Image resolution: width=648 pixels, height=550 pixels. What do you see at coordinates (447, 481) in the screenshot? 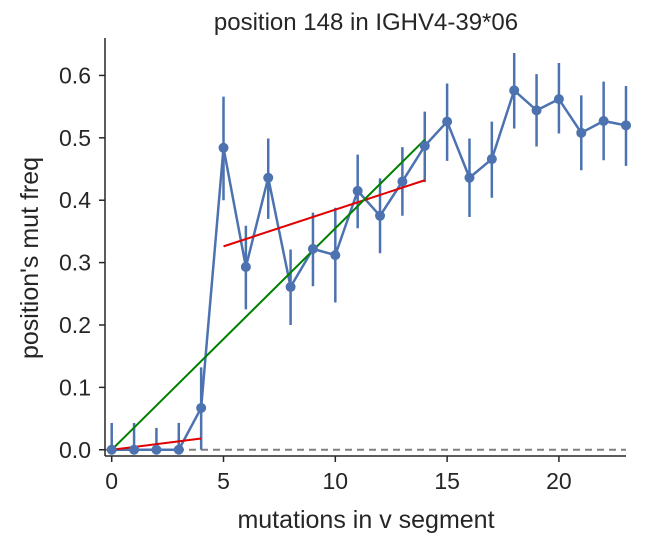
I see `x-tick-label: 15` at bounding box center [447, 481].